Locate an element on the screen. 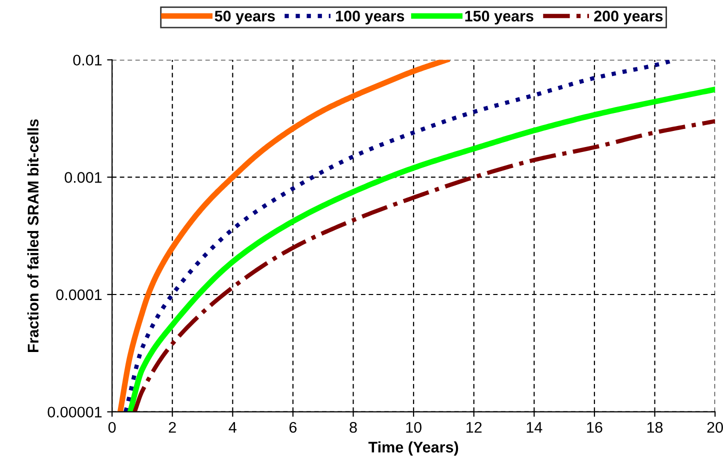 Image resolution: width=723 pixels, height=475 pixels. x-tick-label: 0 is located at coordinates (112, 427).